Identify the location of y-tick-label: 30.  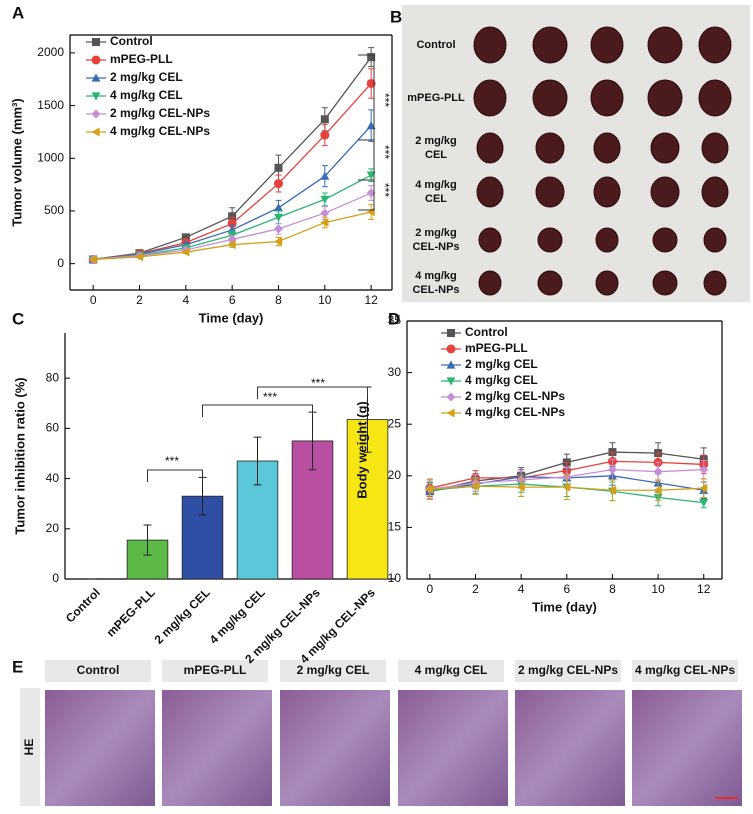
(395, 372).